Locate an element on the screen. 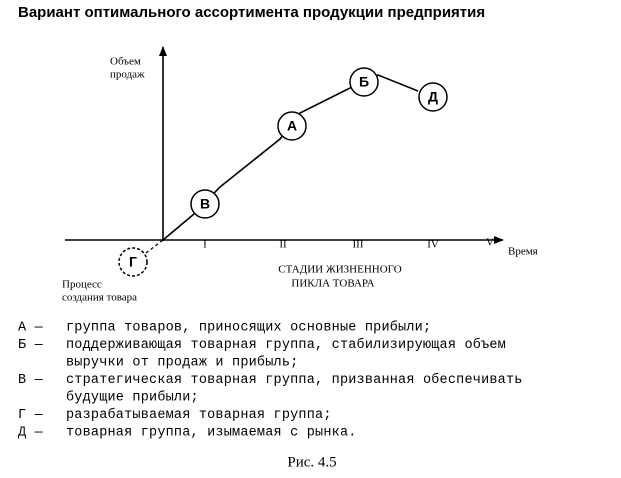 The width and height of the screenshot is (621, 478). dashed-link is located at coordinates (154, 246).